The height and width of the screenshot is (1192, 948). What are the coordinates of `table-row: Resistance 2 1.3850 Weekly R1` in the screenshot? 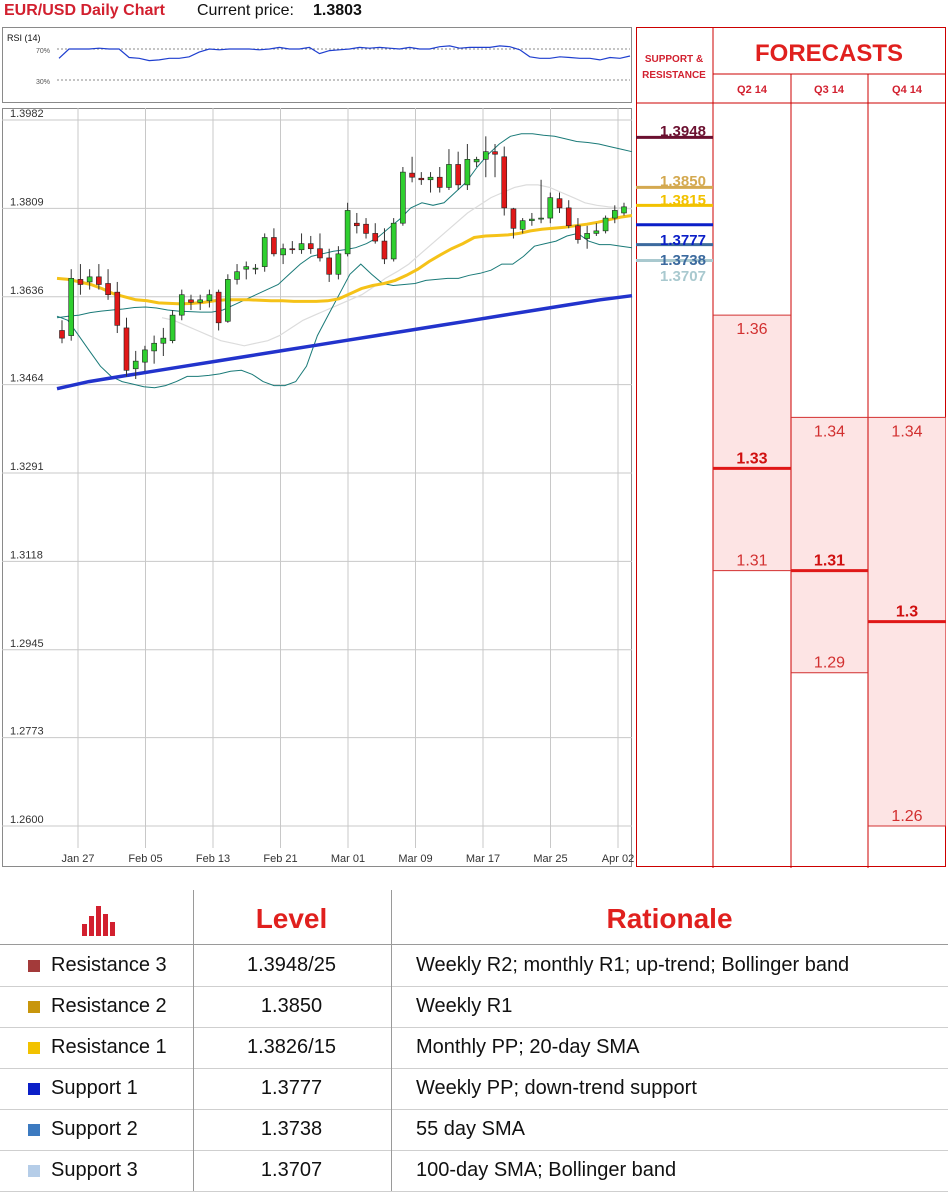 It's located at (474, 1007).